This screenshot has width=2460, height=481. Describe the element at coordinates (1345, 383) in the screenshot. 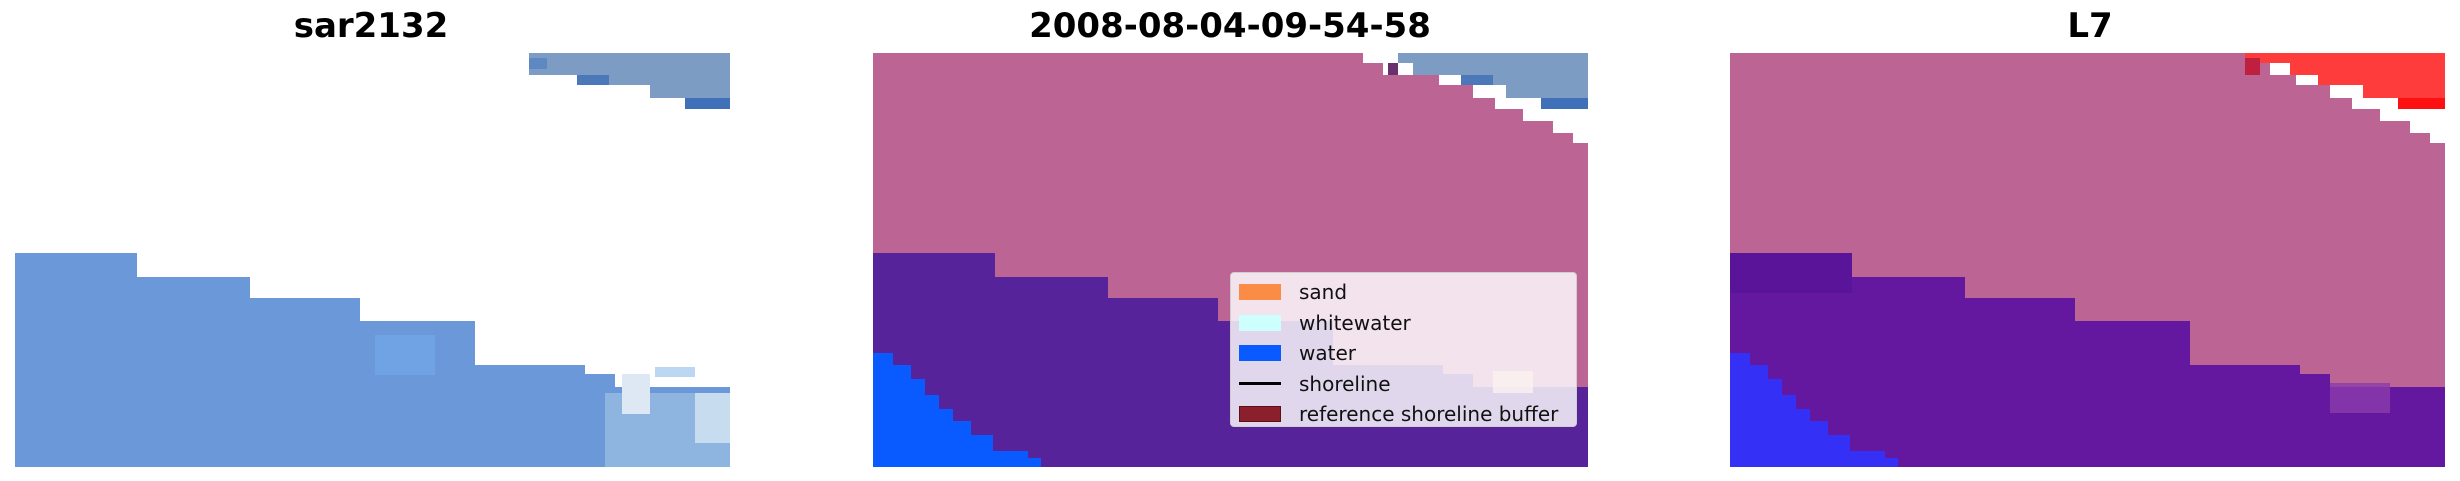

I see `legend-label: shoreline` at that location.